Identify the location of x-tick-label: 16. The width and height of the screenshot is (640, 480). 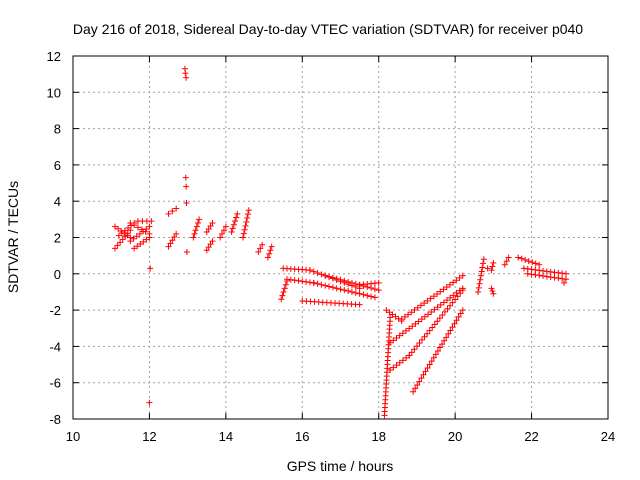
(302, 436).